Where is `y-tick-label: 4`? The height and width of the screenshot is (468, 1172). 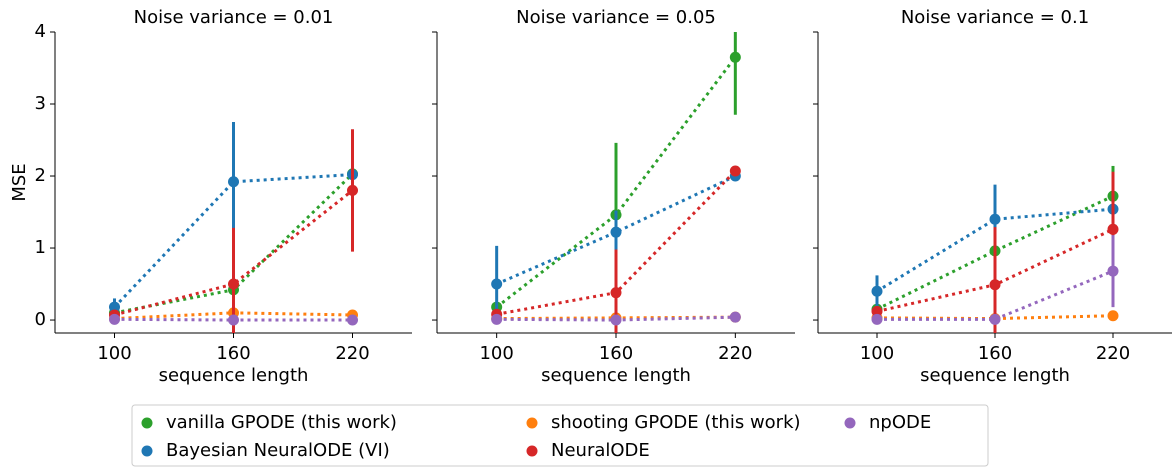 y-tick-label: 4 is located at coordinates (40, 31).